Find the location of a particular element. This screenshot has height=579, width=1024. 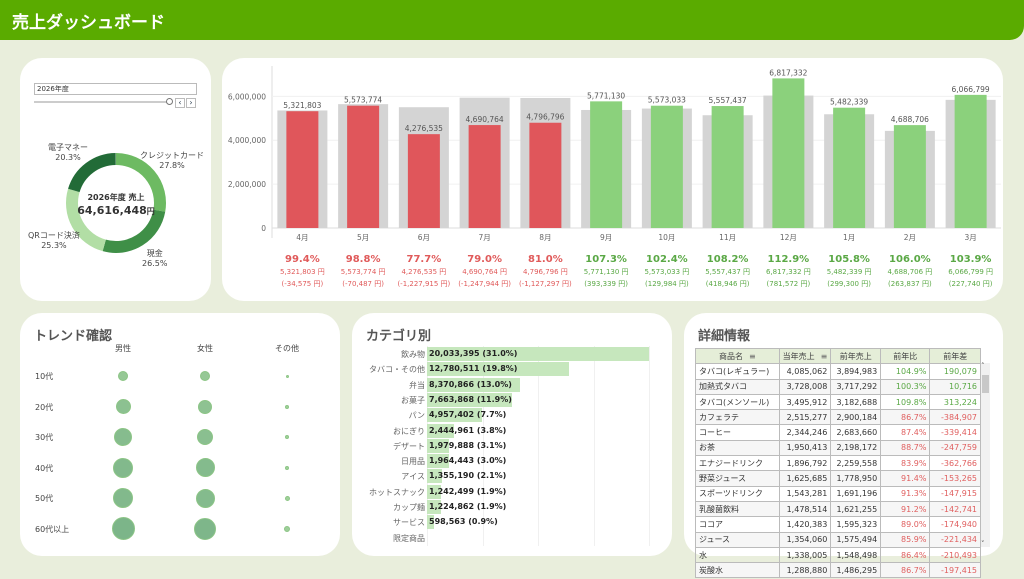

column-header: 前年差 is located at coordinates (955, 356).